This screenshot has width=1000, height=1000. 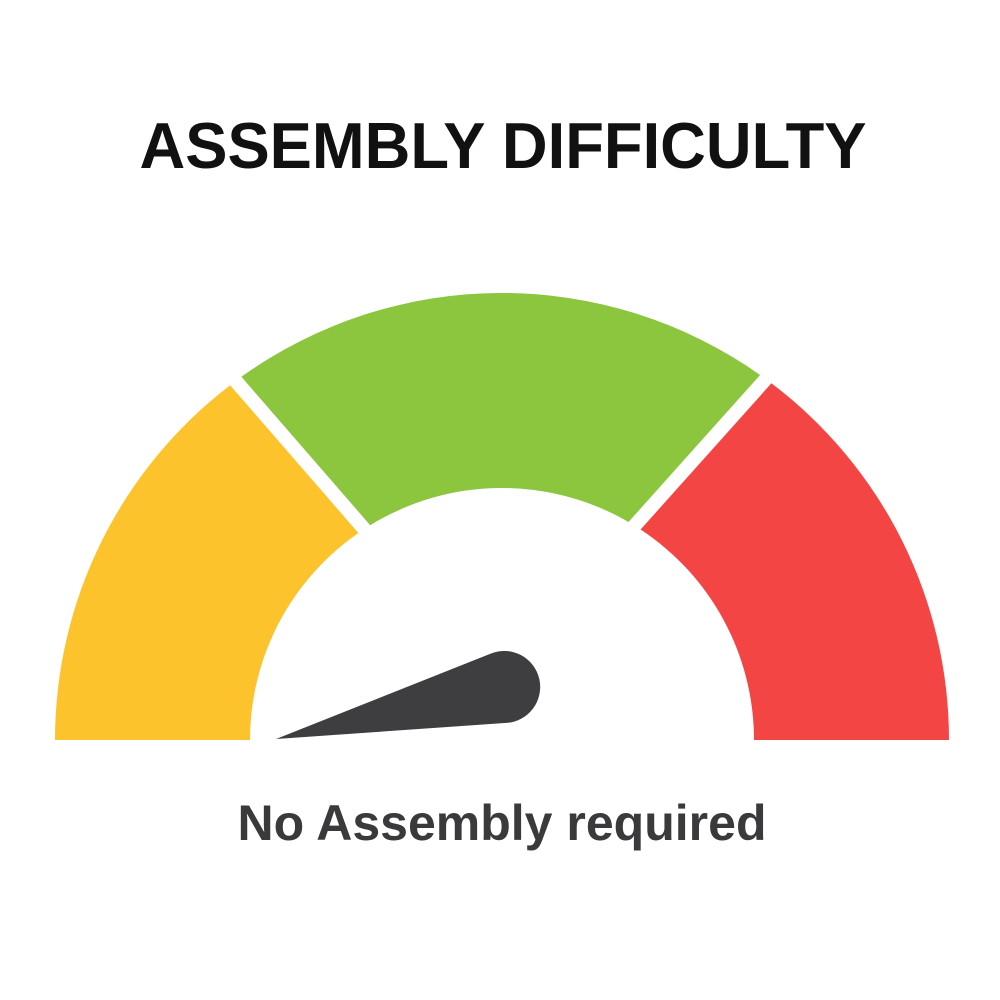 What do you see at coordinates (501, 409) in the screenshot?
I see `gauge-segment-medium` at bounding box center [501, 409].